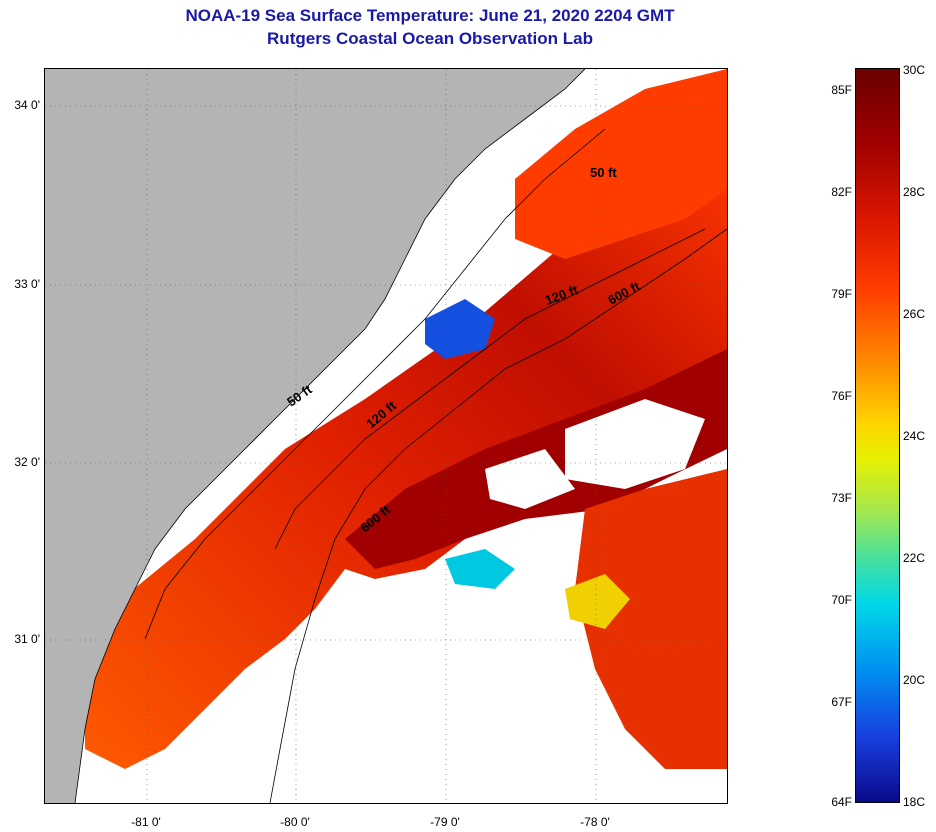 Image resolution: width=936 pixels, height=832 pixels. Describe the element at coordinates (841, 600) in the screenshot. I see `colorbar-label-70f: 70F` at that location.